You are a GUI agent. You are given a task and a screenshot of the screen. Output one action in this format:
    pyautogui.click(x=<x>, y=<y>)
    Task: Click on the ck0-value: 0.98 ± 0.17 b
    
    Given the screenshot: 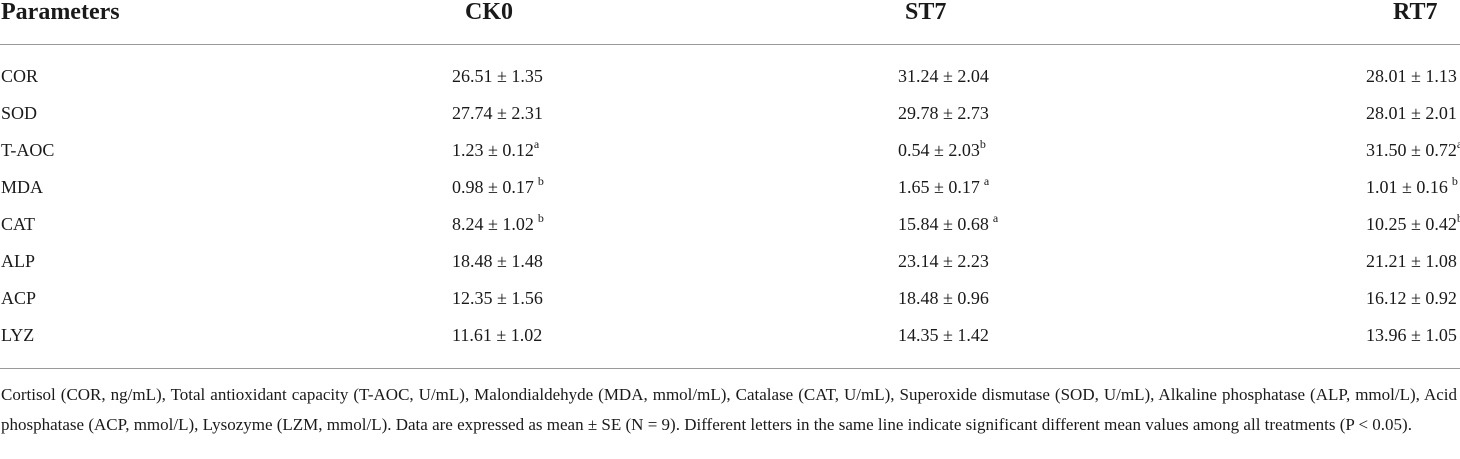 What is the action you would take?
    pyautogui.click(x=498, y=187)
    